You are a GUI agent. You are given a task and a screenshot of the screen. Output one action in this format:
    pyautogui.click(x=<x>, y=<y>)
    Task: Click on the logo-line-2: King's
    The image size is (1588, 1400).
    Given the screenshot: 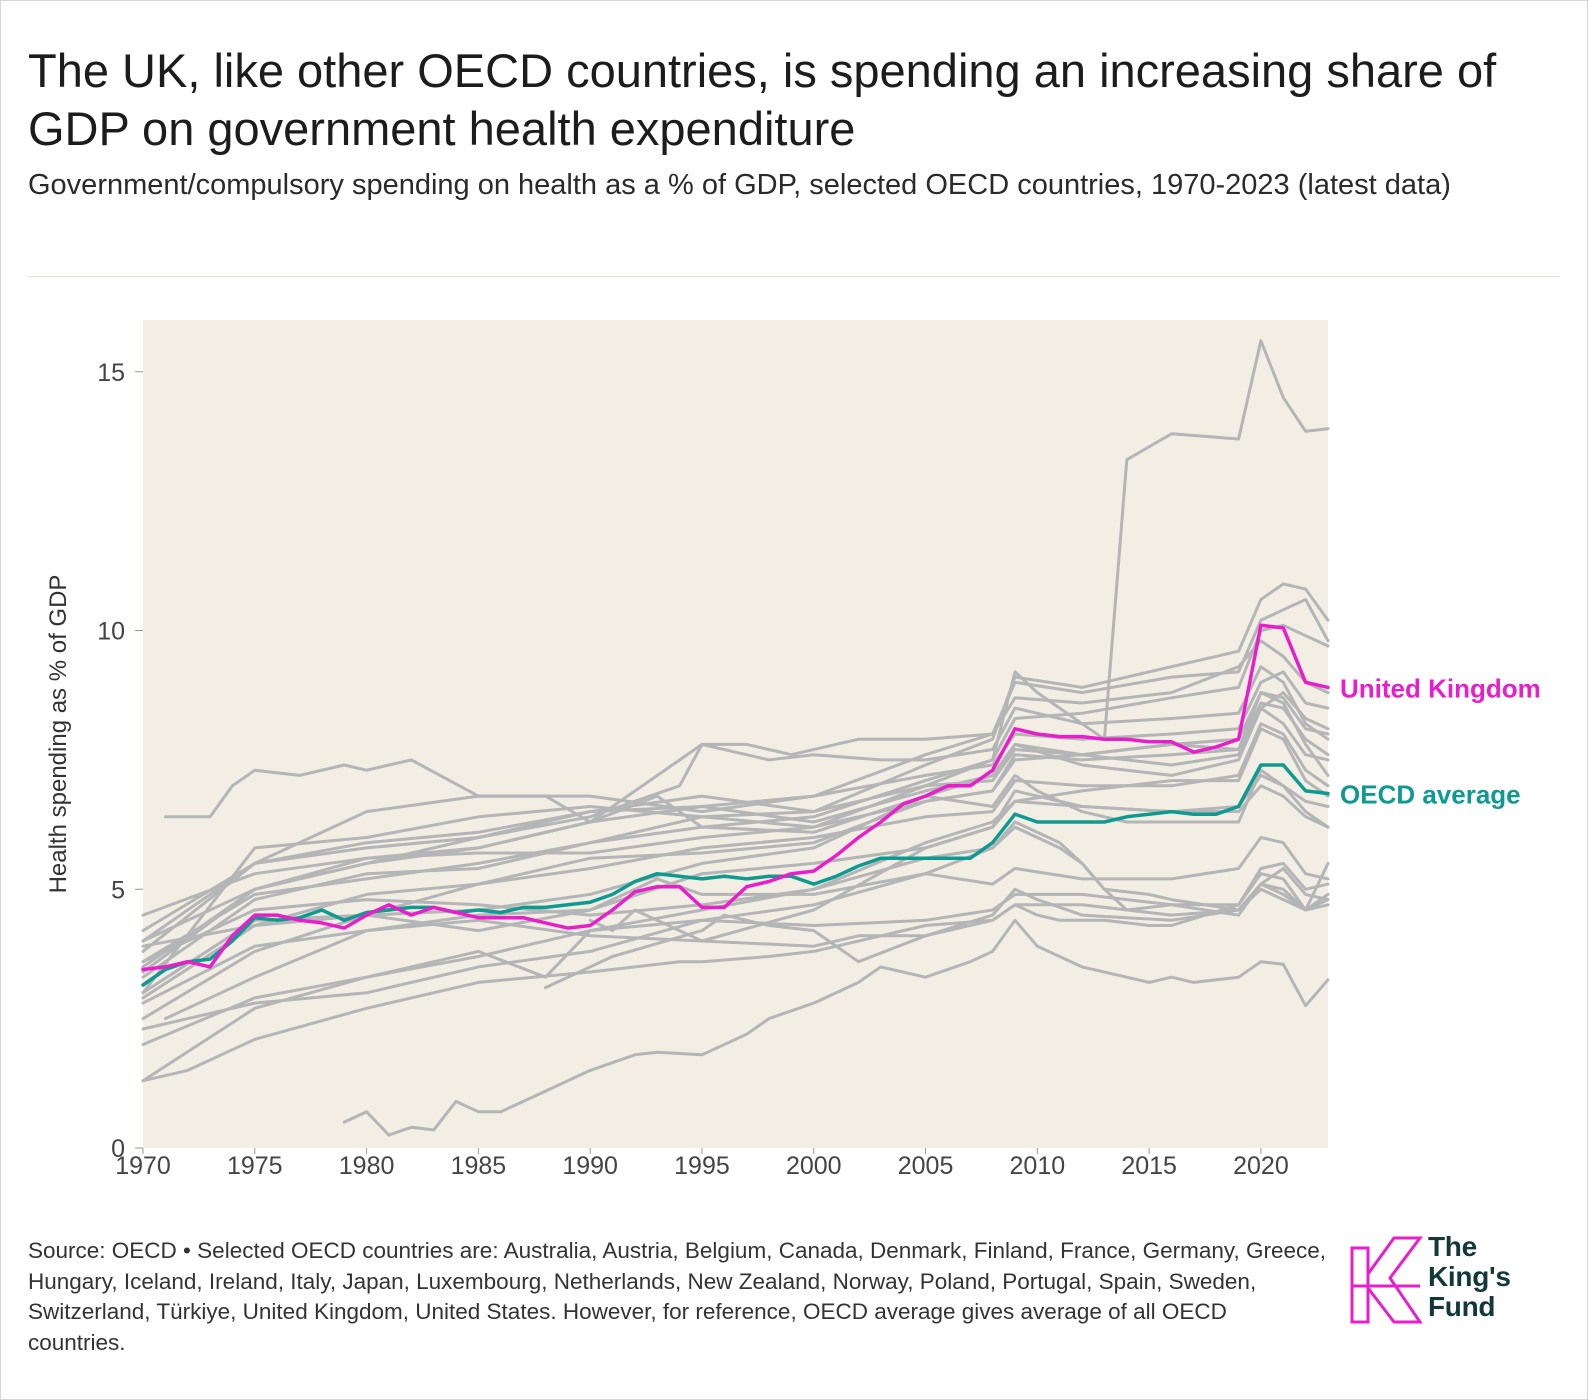 What is the action you would take?
    pyautogui.click(x=1469, y=1276)
    